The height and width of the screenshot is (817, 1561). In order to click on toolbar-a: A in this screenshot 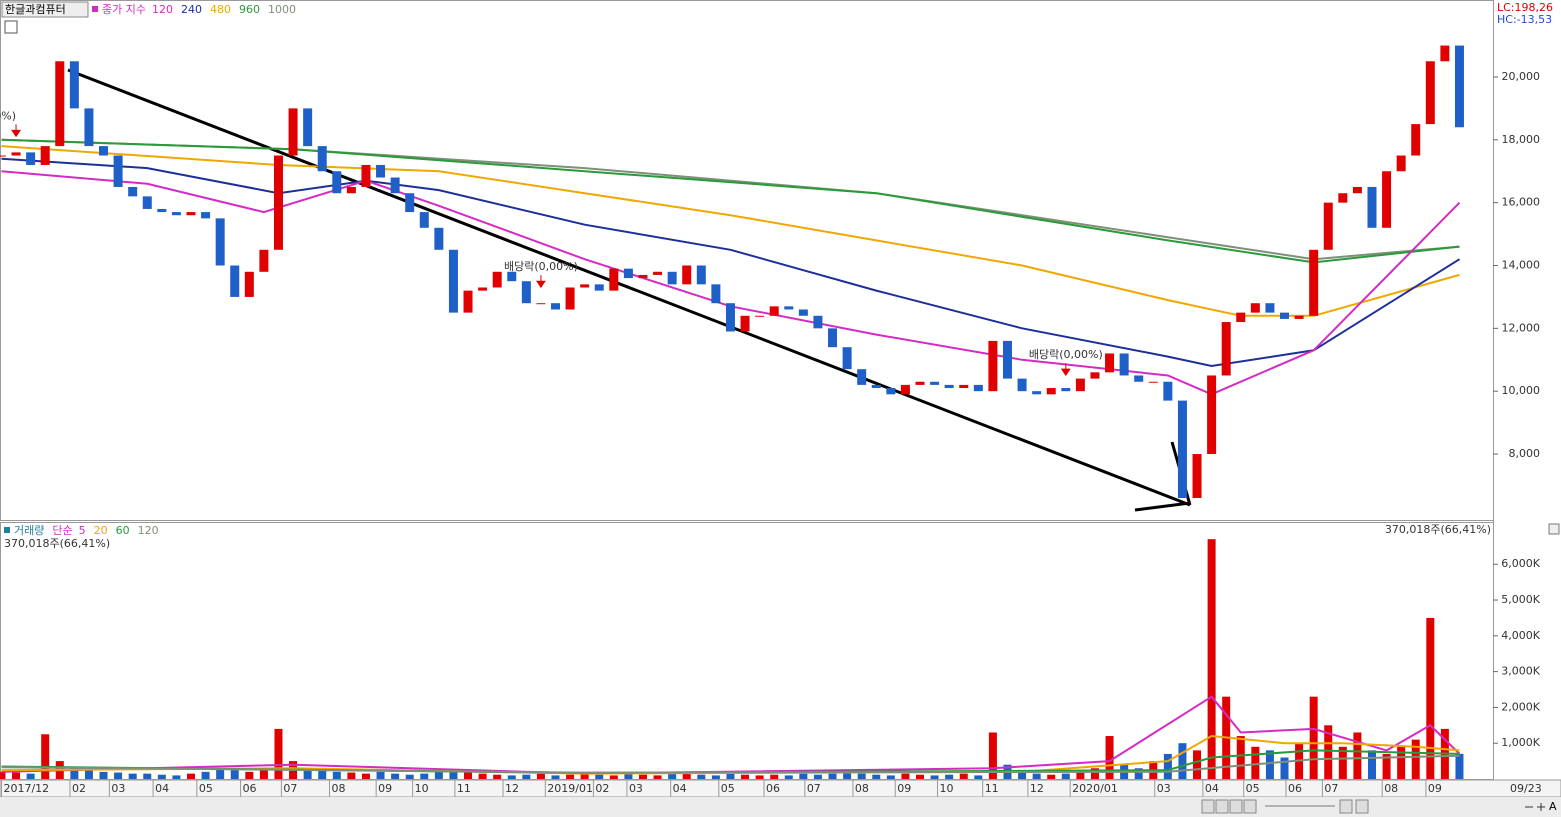, I will do `click(1553, 806)`.